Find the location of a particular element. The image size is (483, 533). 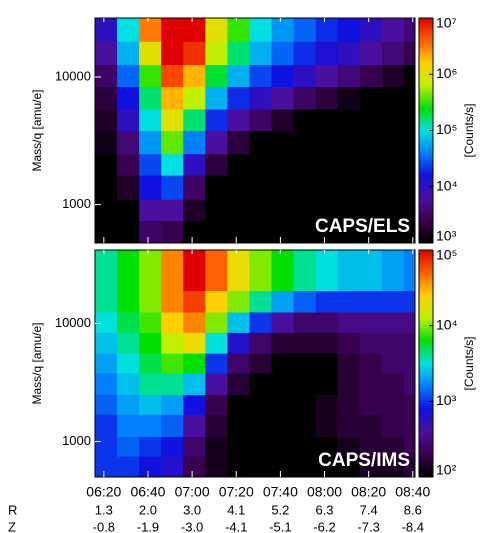

x-row-value: 3.0 is located at coordinates (192, 509).